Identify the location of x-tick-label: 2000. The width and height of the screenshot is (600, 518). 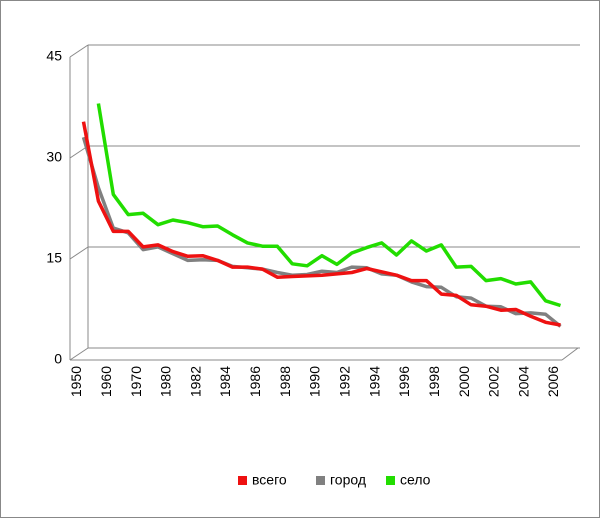
(464, 381).